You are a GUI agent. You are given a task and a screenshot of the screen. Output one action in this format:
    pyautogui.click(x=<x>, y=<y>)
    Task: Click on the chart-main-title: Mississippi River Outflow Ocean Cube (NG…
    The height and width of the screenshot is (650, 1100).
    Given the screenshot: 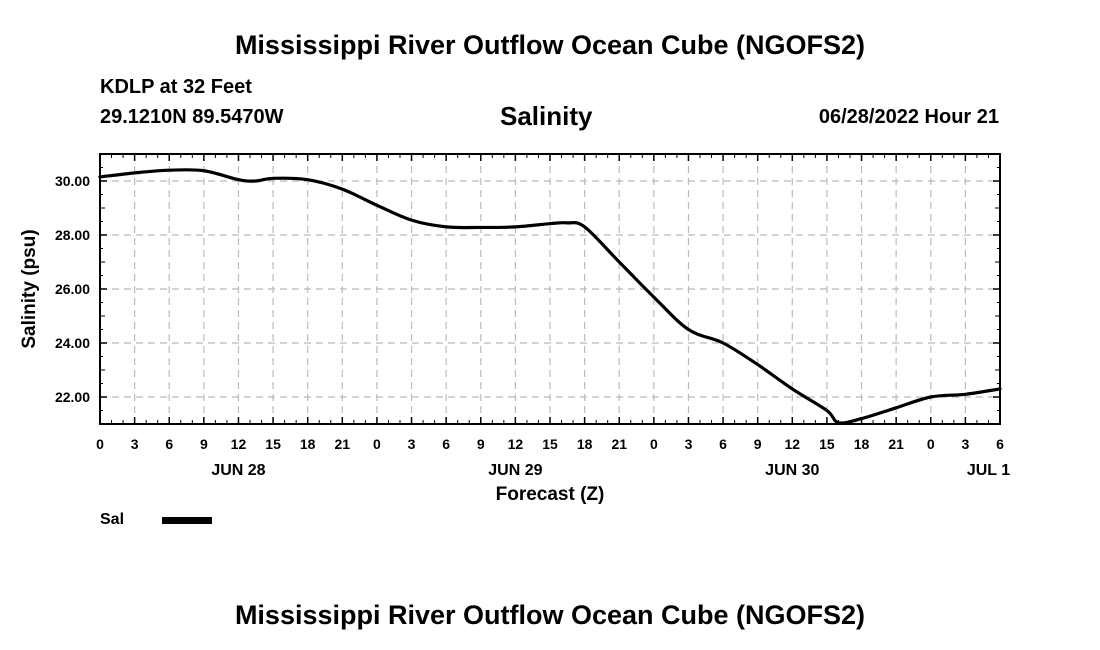 What is the action you would take?
    pyautogui.click(x=550, y=45)
    